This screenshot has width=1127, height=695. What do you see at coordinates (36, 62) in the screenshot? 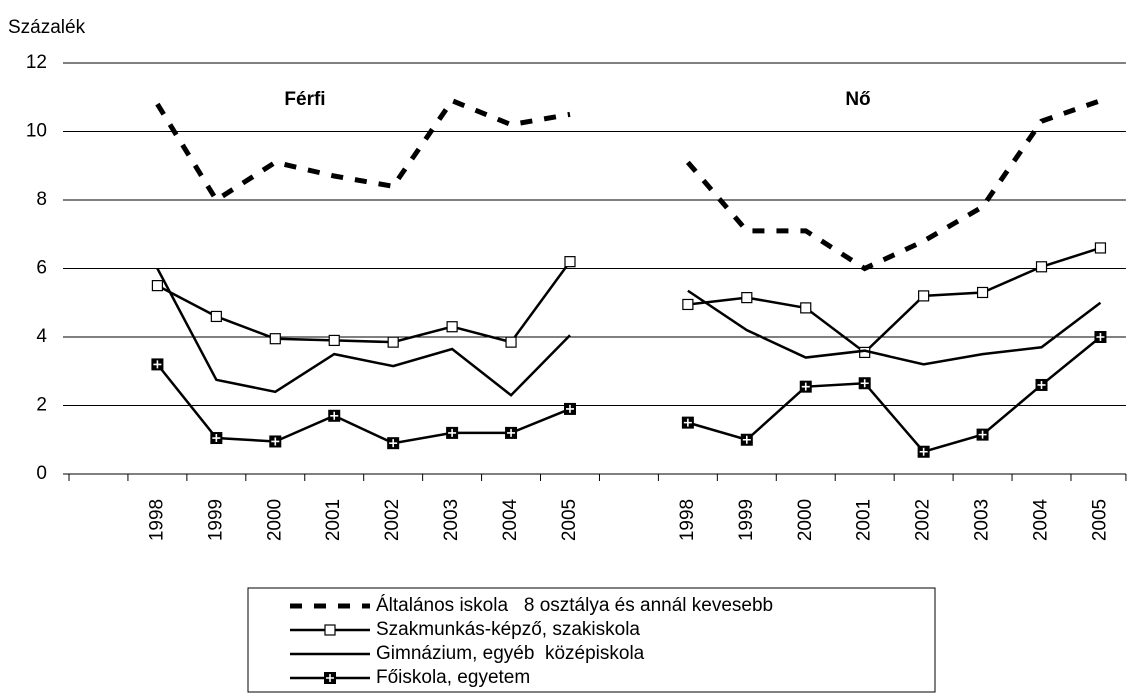
I see `y-tick-label: 12` at bounding box center [36, 62].